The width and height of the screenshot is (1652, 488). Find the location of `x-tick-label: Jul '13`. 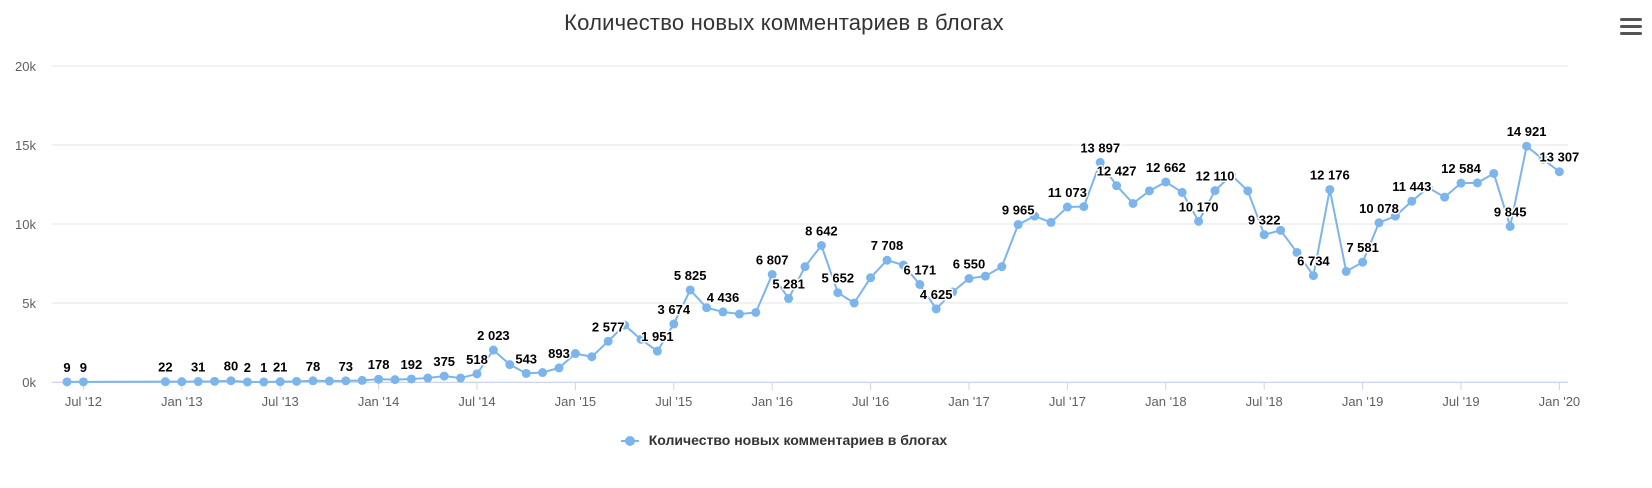

x-tick-label: Jul '13 is located at coordinates (280, 401).